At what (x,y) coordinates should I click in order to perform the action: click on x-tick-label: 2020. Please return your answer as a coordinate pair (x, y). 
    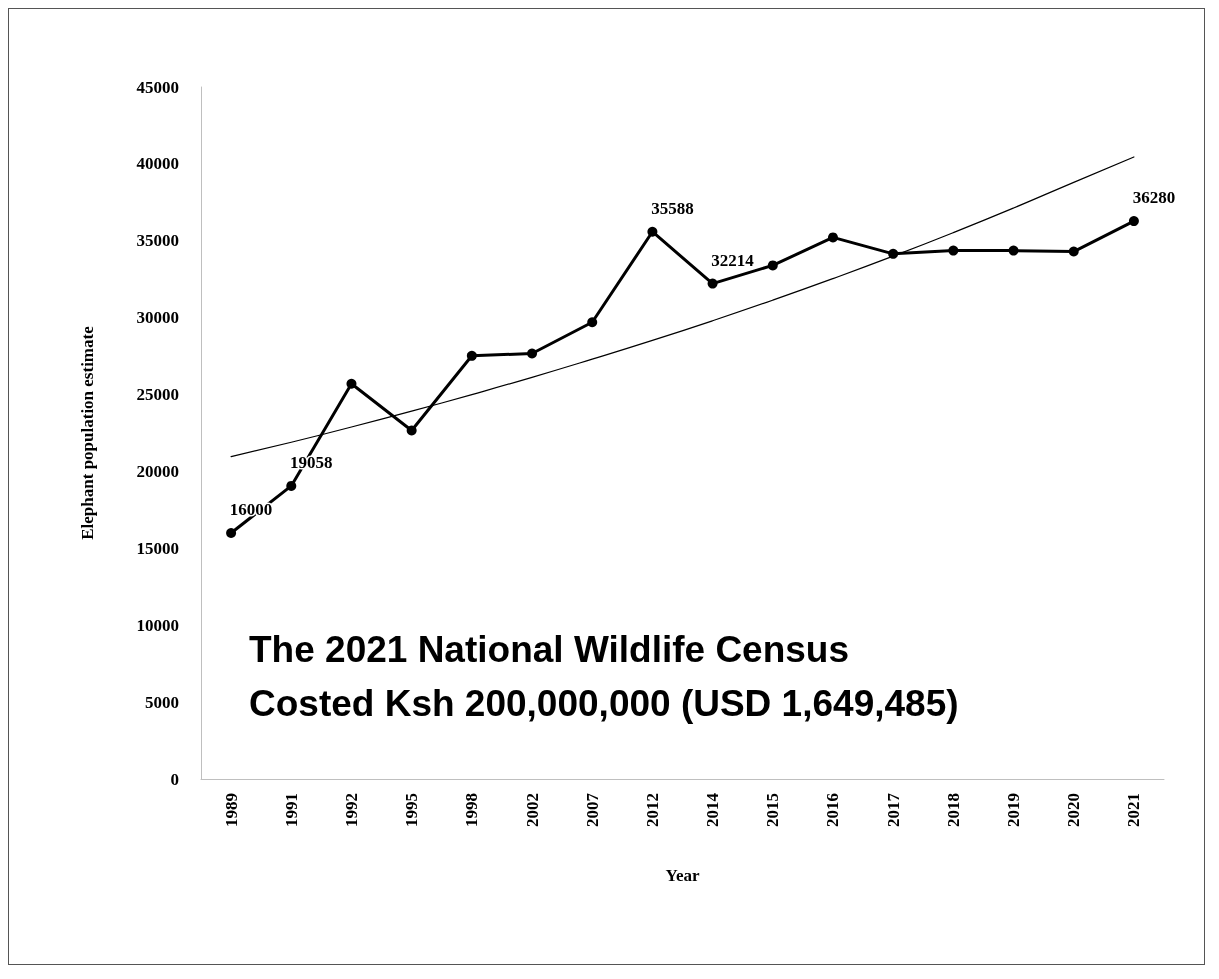
    Looking at the image, I should click on (1074, 810).